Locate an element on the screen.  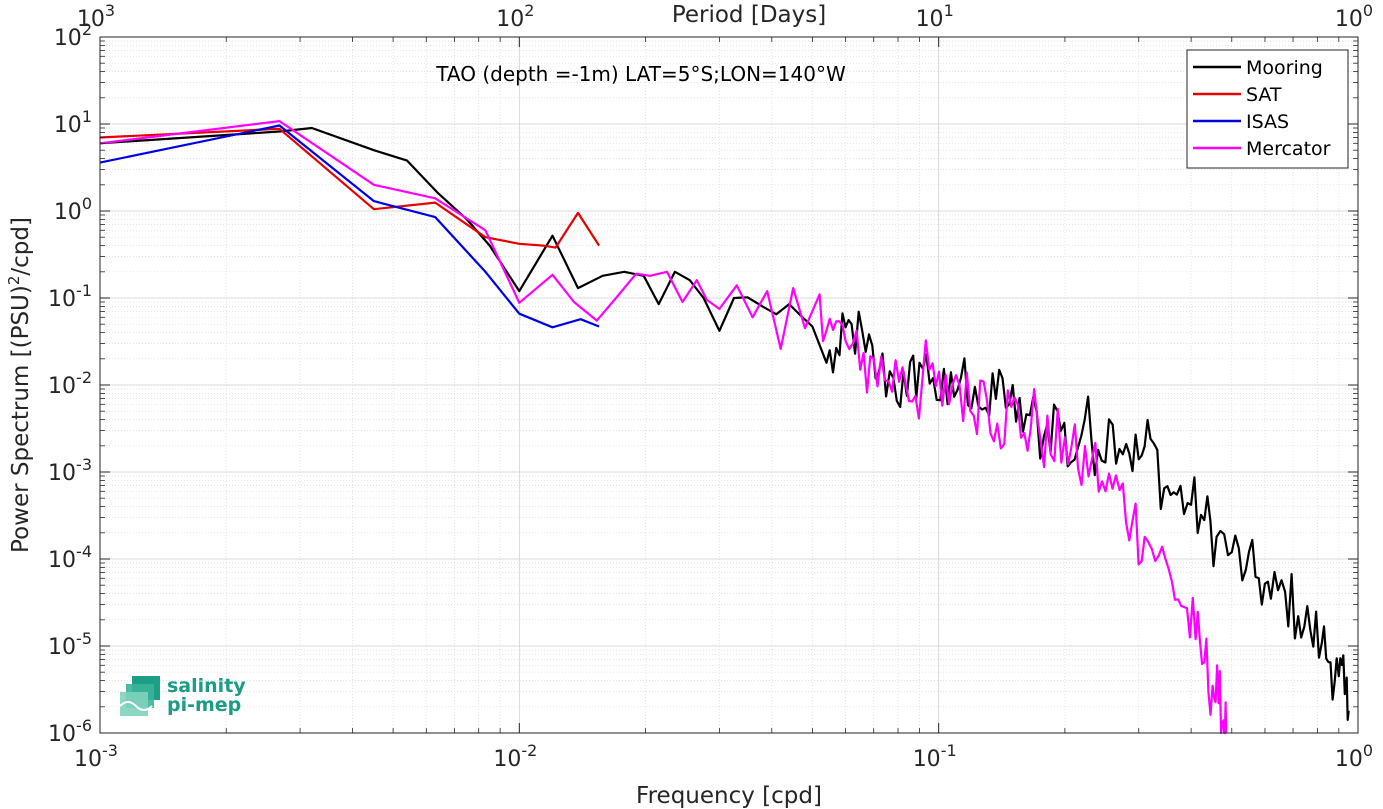
y-tick-label: 10⁻² is located at coordinates (70, 383).